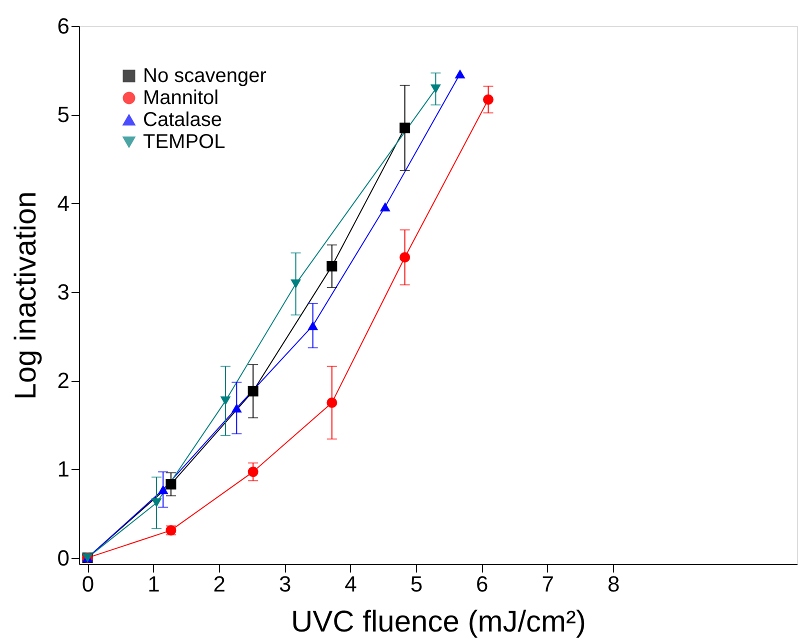  I want to click on x-axis-title: UVC fluence (mJ/cm²), so click(438, 622).